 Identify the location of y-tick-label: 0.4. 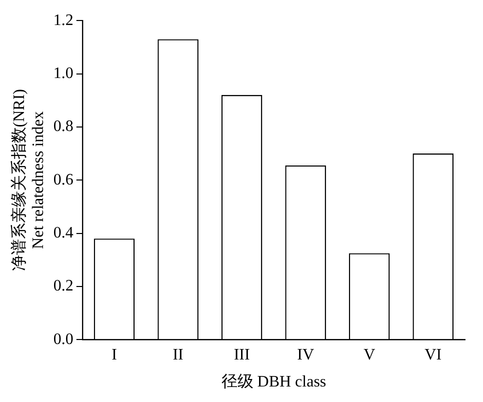
(63, 233).